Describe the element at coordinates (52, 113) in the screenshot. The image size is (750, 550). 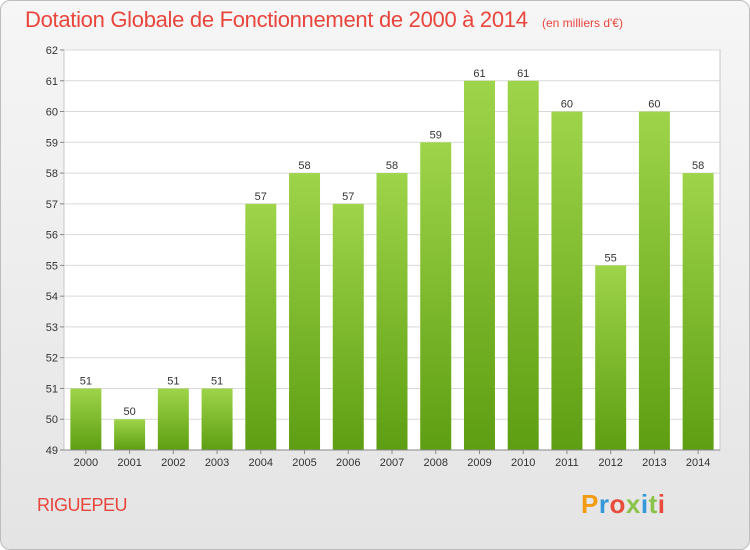
I see `y-tick-label: 60` at that location.